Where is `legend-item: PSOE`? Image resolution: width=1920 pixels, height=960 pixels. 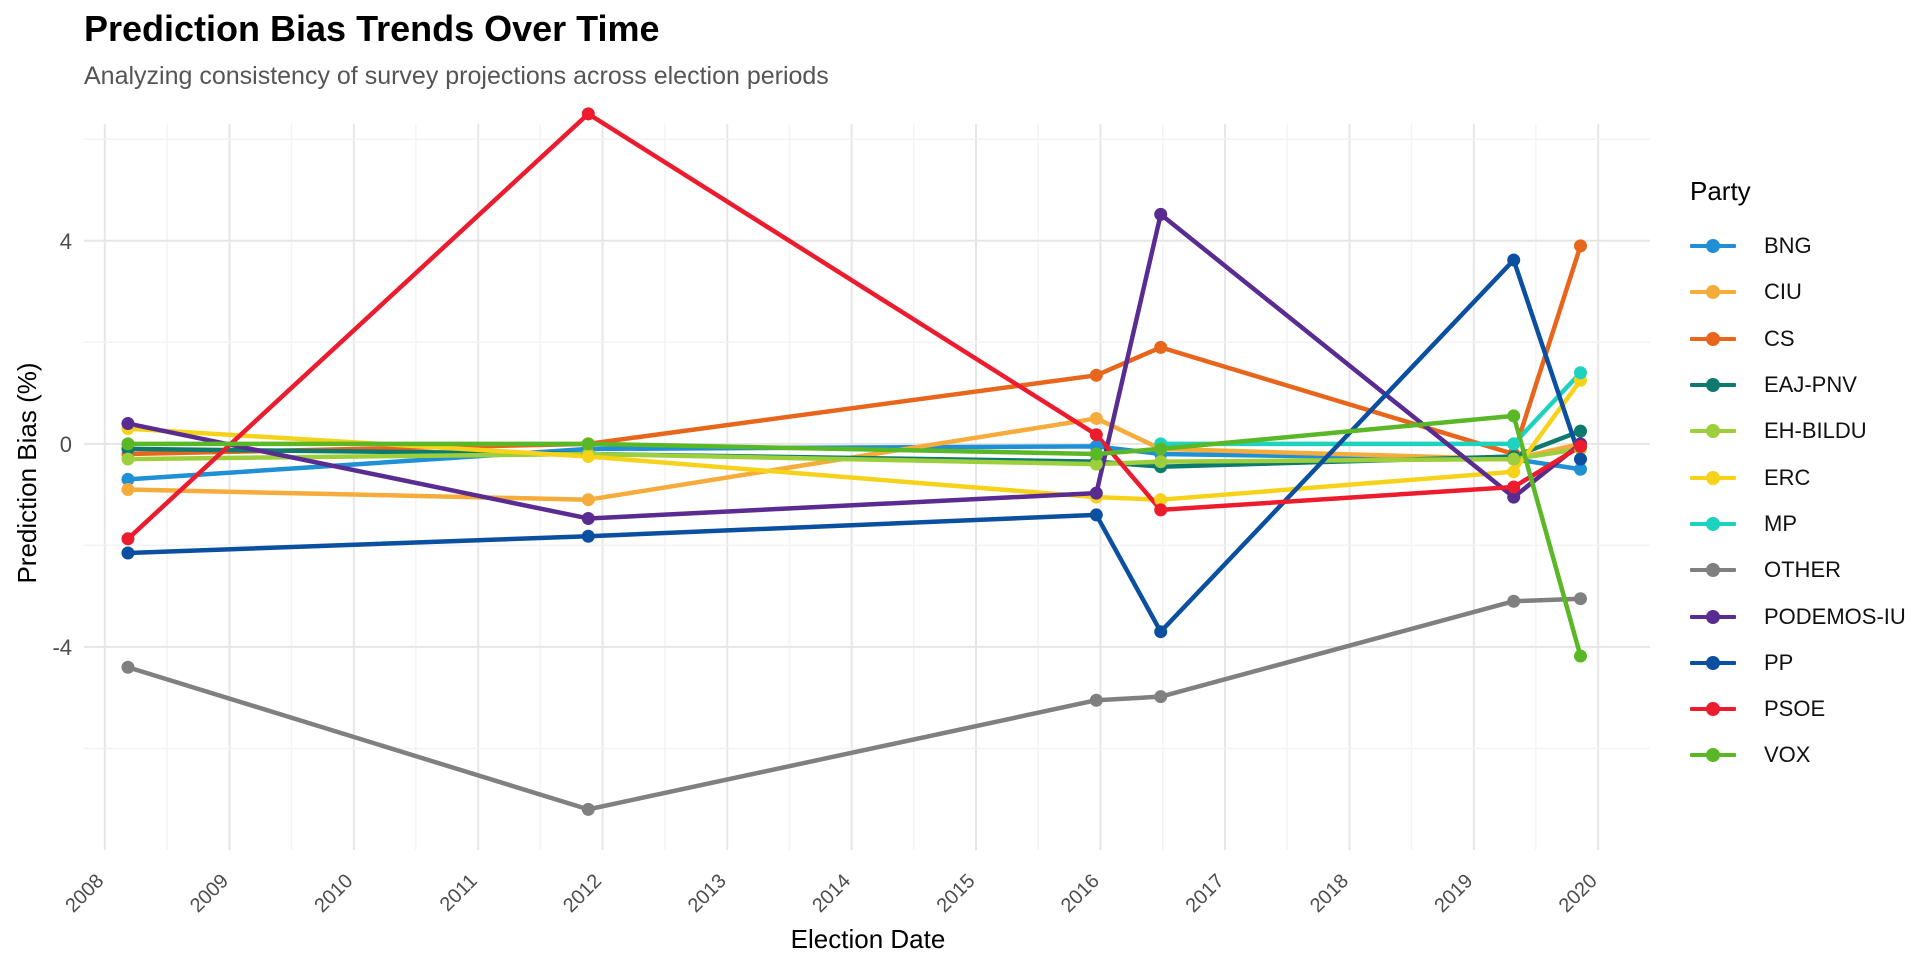 legend-item: PSOE is located at coordinates (1798, 709).